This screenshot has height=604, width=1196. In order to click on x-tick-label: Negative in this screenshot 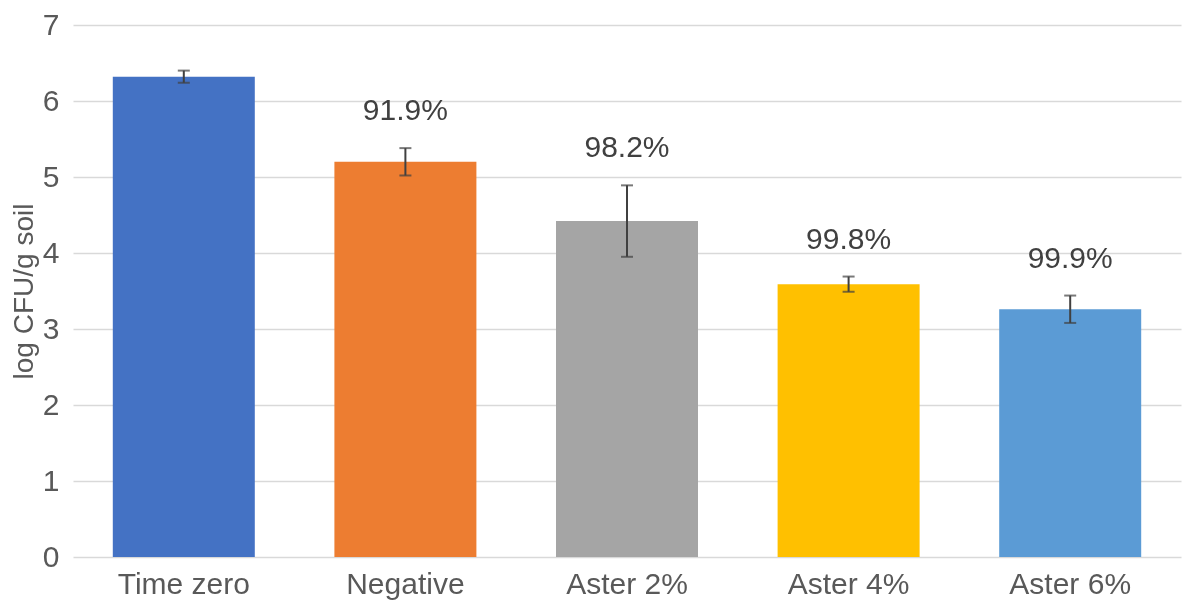, I will do `click(405, 583)`.